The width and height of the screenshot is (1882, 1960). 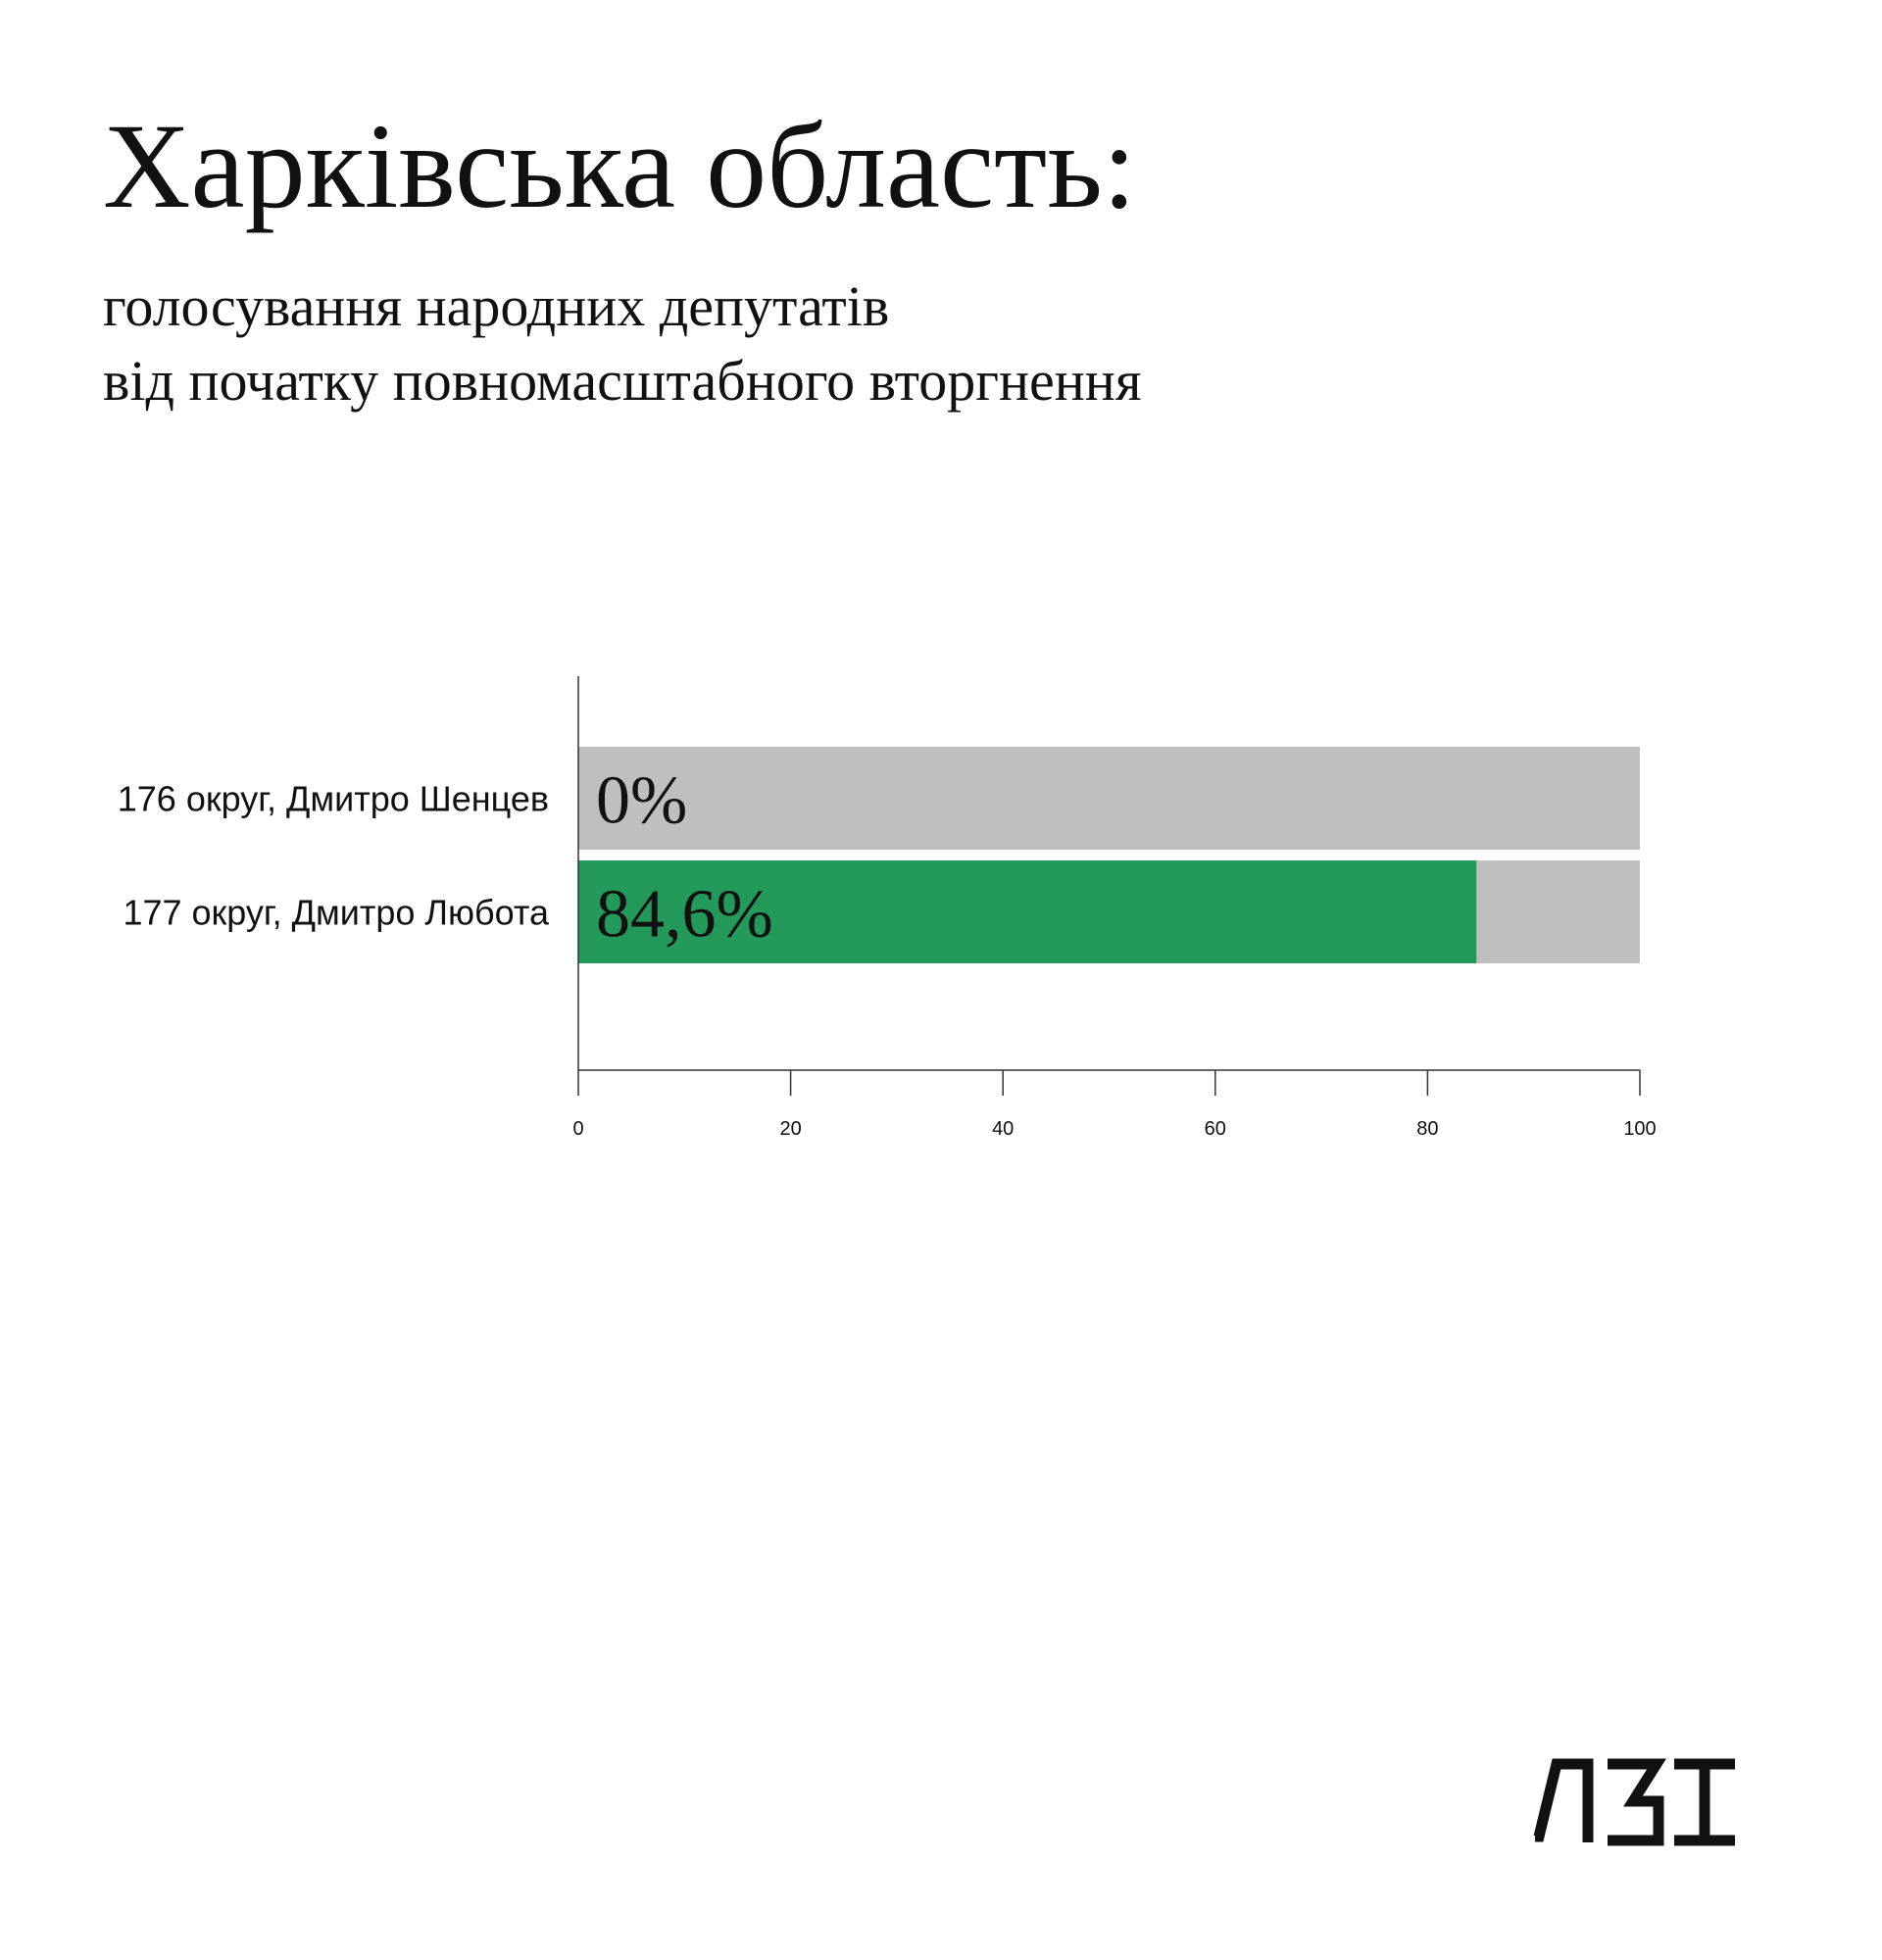 I want to click on value-label: 84,6%, so click(x=685, y=915).